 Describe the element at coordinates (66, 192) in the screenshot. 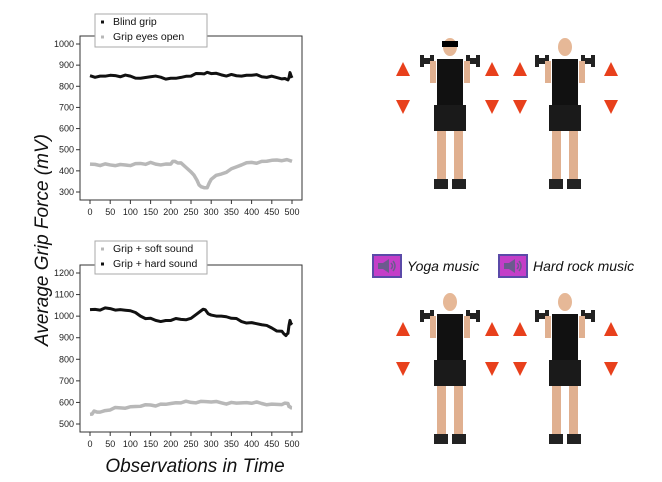

I see `y-tick-label: 300` at that location.